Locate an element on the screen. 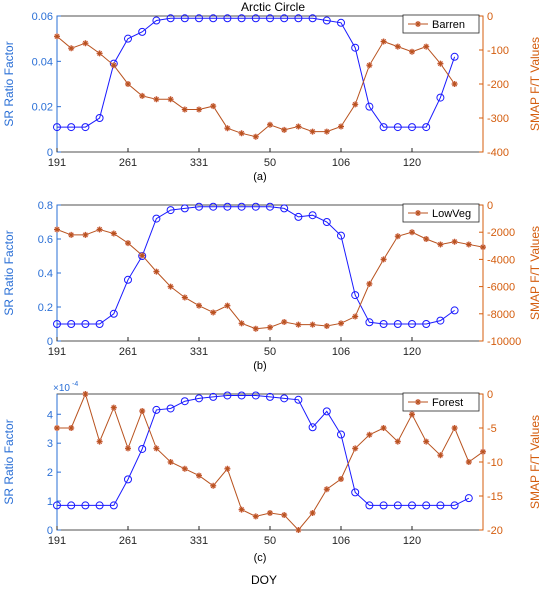 Image resolution: width=550 pixels, height=593 pixels. left-tick-label: 0.6 is located at coordinates (45, 240).